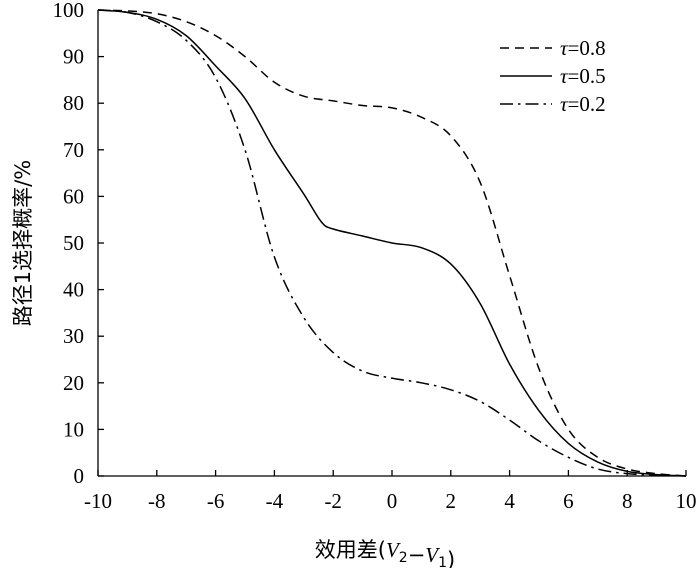  What do you see at coordinates (73, 336) in the screenshot?
I see `y-tick-label: 30` at bounding box center [73, 336].